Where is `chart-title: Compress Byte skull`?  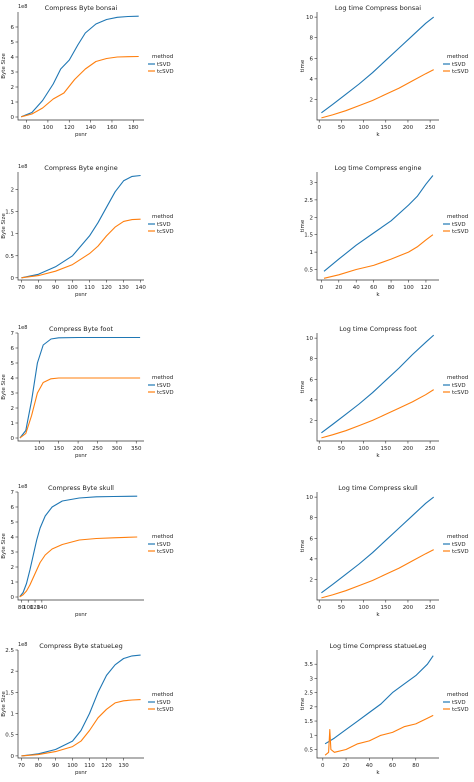
chart-title: Compress Byte skull is located at coordinates (81, 488).